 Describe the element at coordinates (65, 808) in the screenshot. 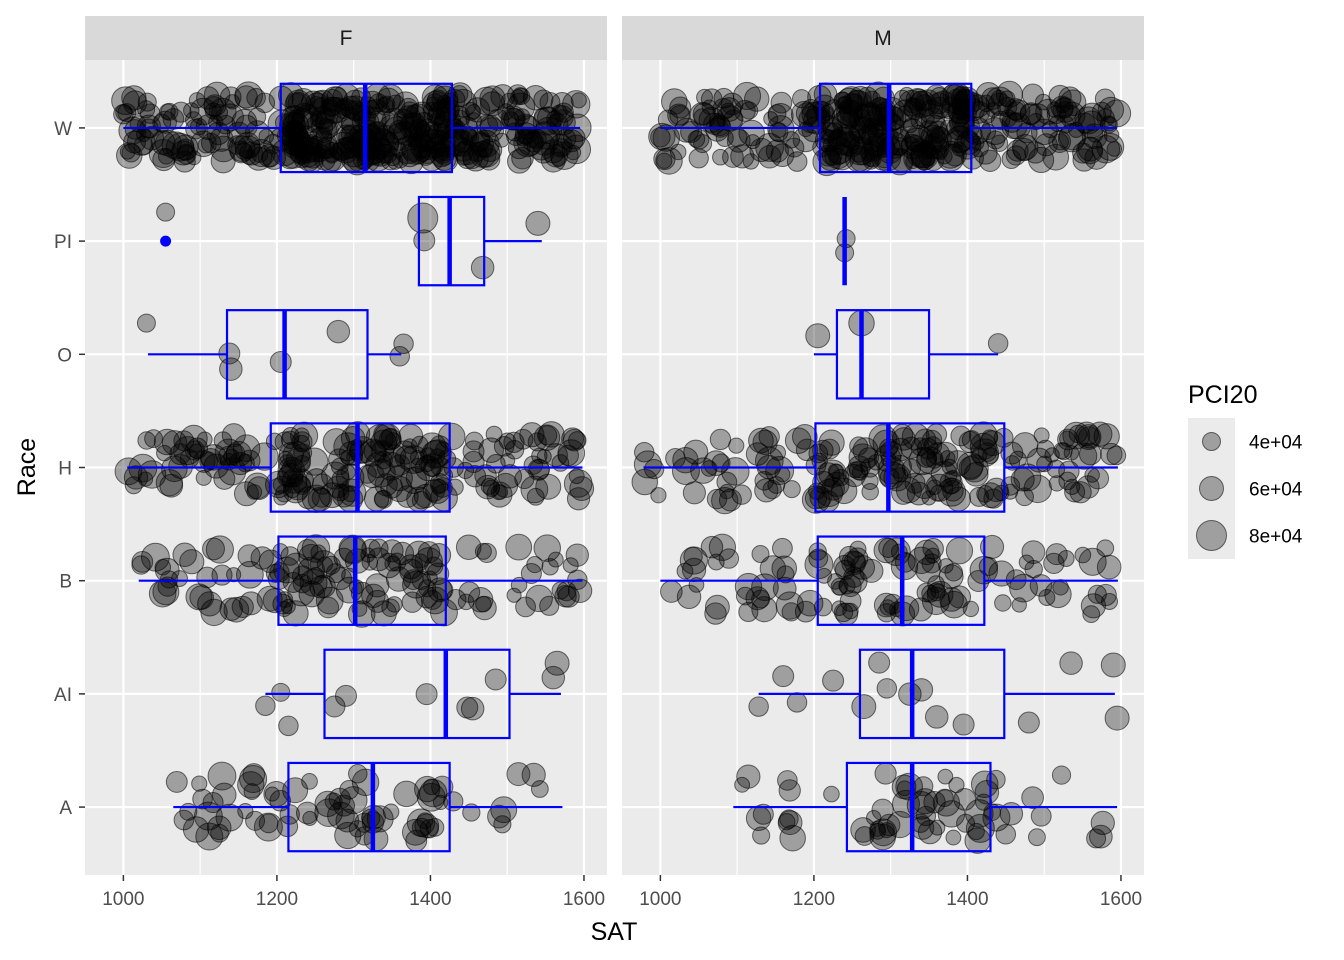

I see `y-tick-label: A` at that location.